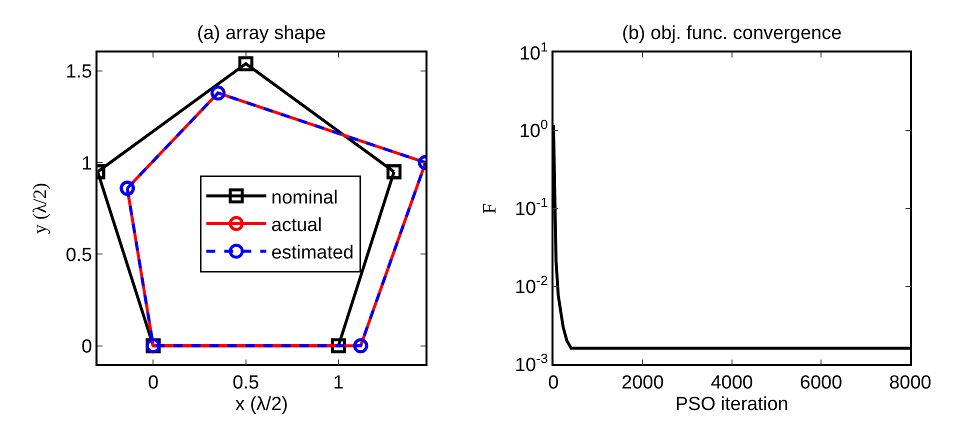  I want to click on y-axis-title: y (λ/2), so click(41, 208).